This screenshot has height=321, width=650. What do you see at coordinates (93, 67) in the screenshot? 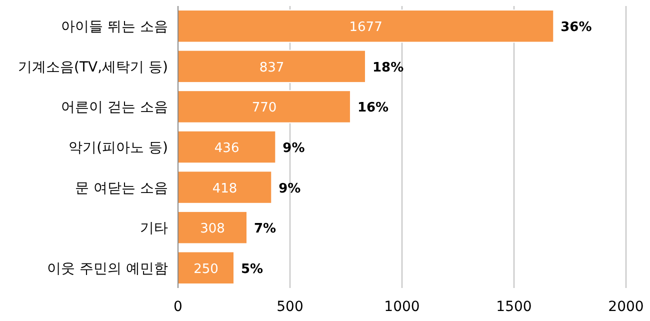
I see `y-tick-label: 기계소음(TV,세탁기 등)` at bounding box center [93, 67].